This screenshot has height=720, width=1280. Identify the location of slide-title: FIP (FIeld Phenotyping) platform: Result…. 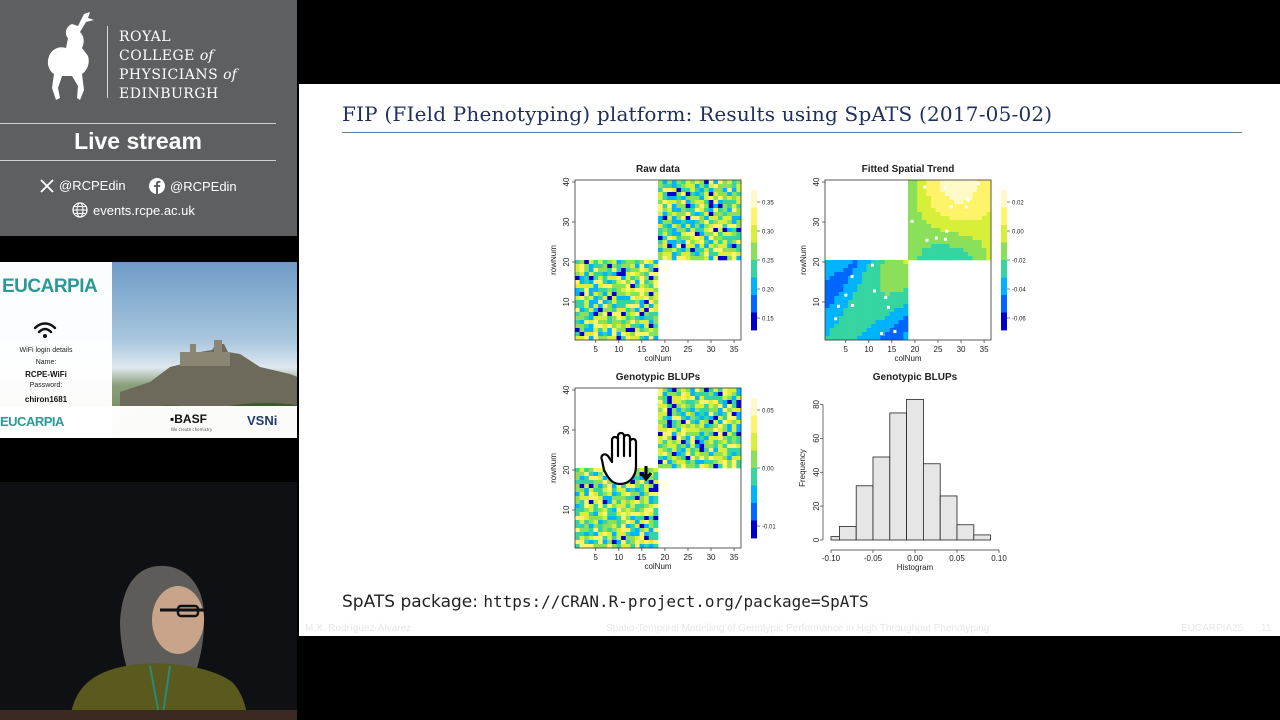
(697, 114).